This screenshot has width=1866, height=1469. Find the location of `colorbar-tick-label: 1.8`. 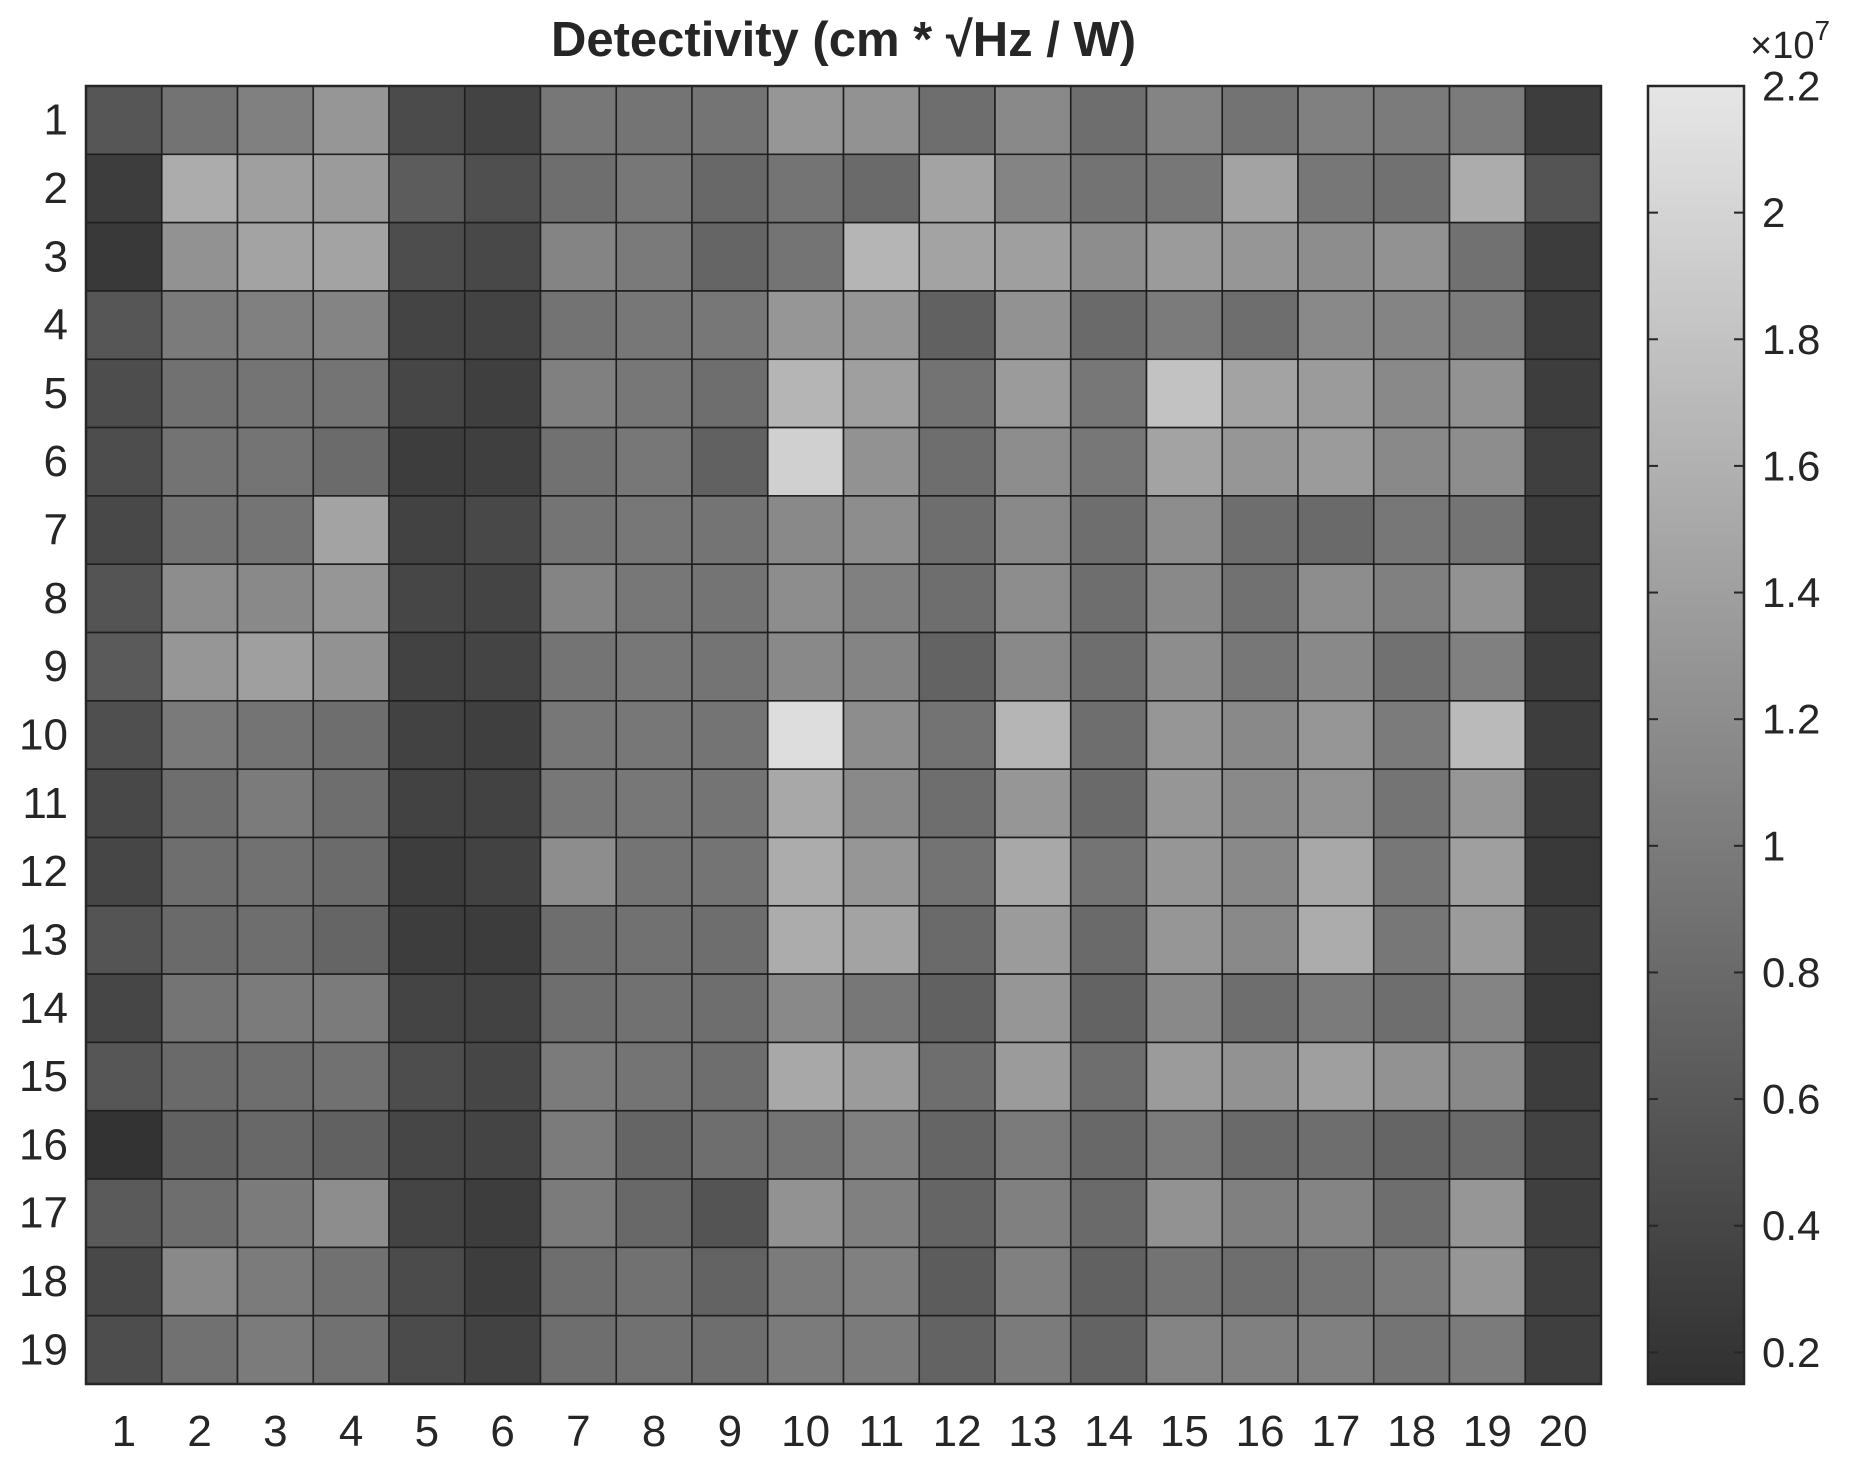

colorbar-tick-label: 1.8 is located at coordinates (1791, 339).